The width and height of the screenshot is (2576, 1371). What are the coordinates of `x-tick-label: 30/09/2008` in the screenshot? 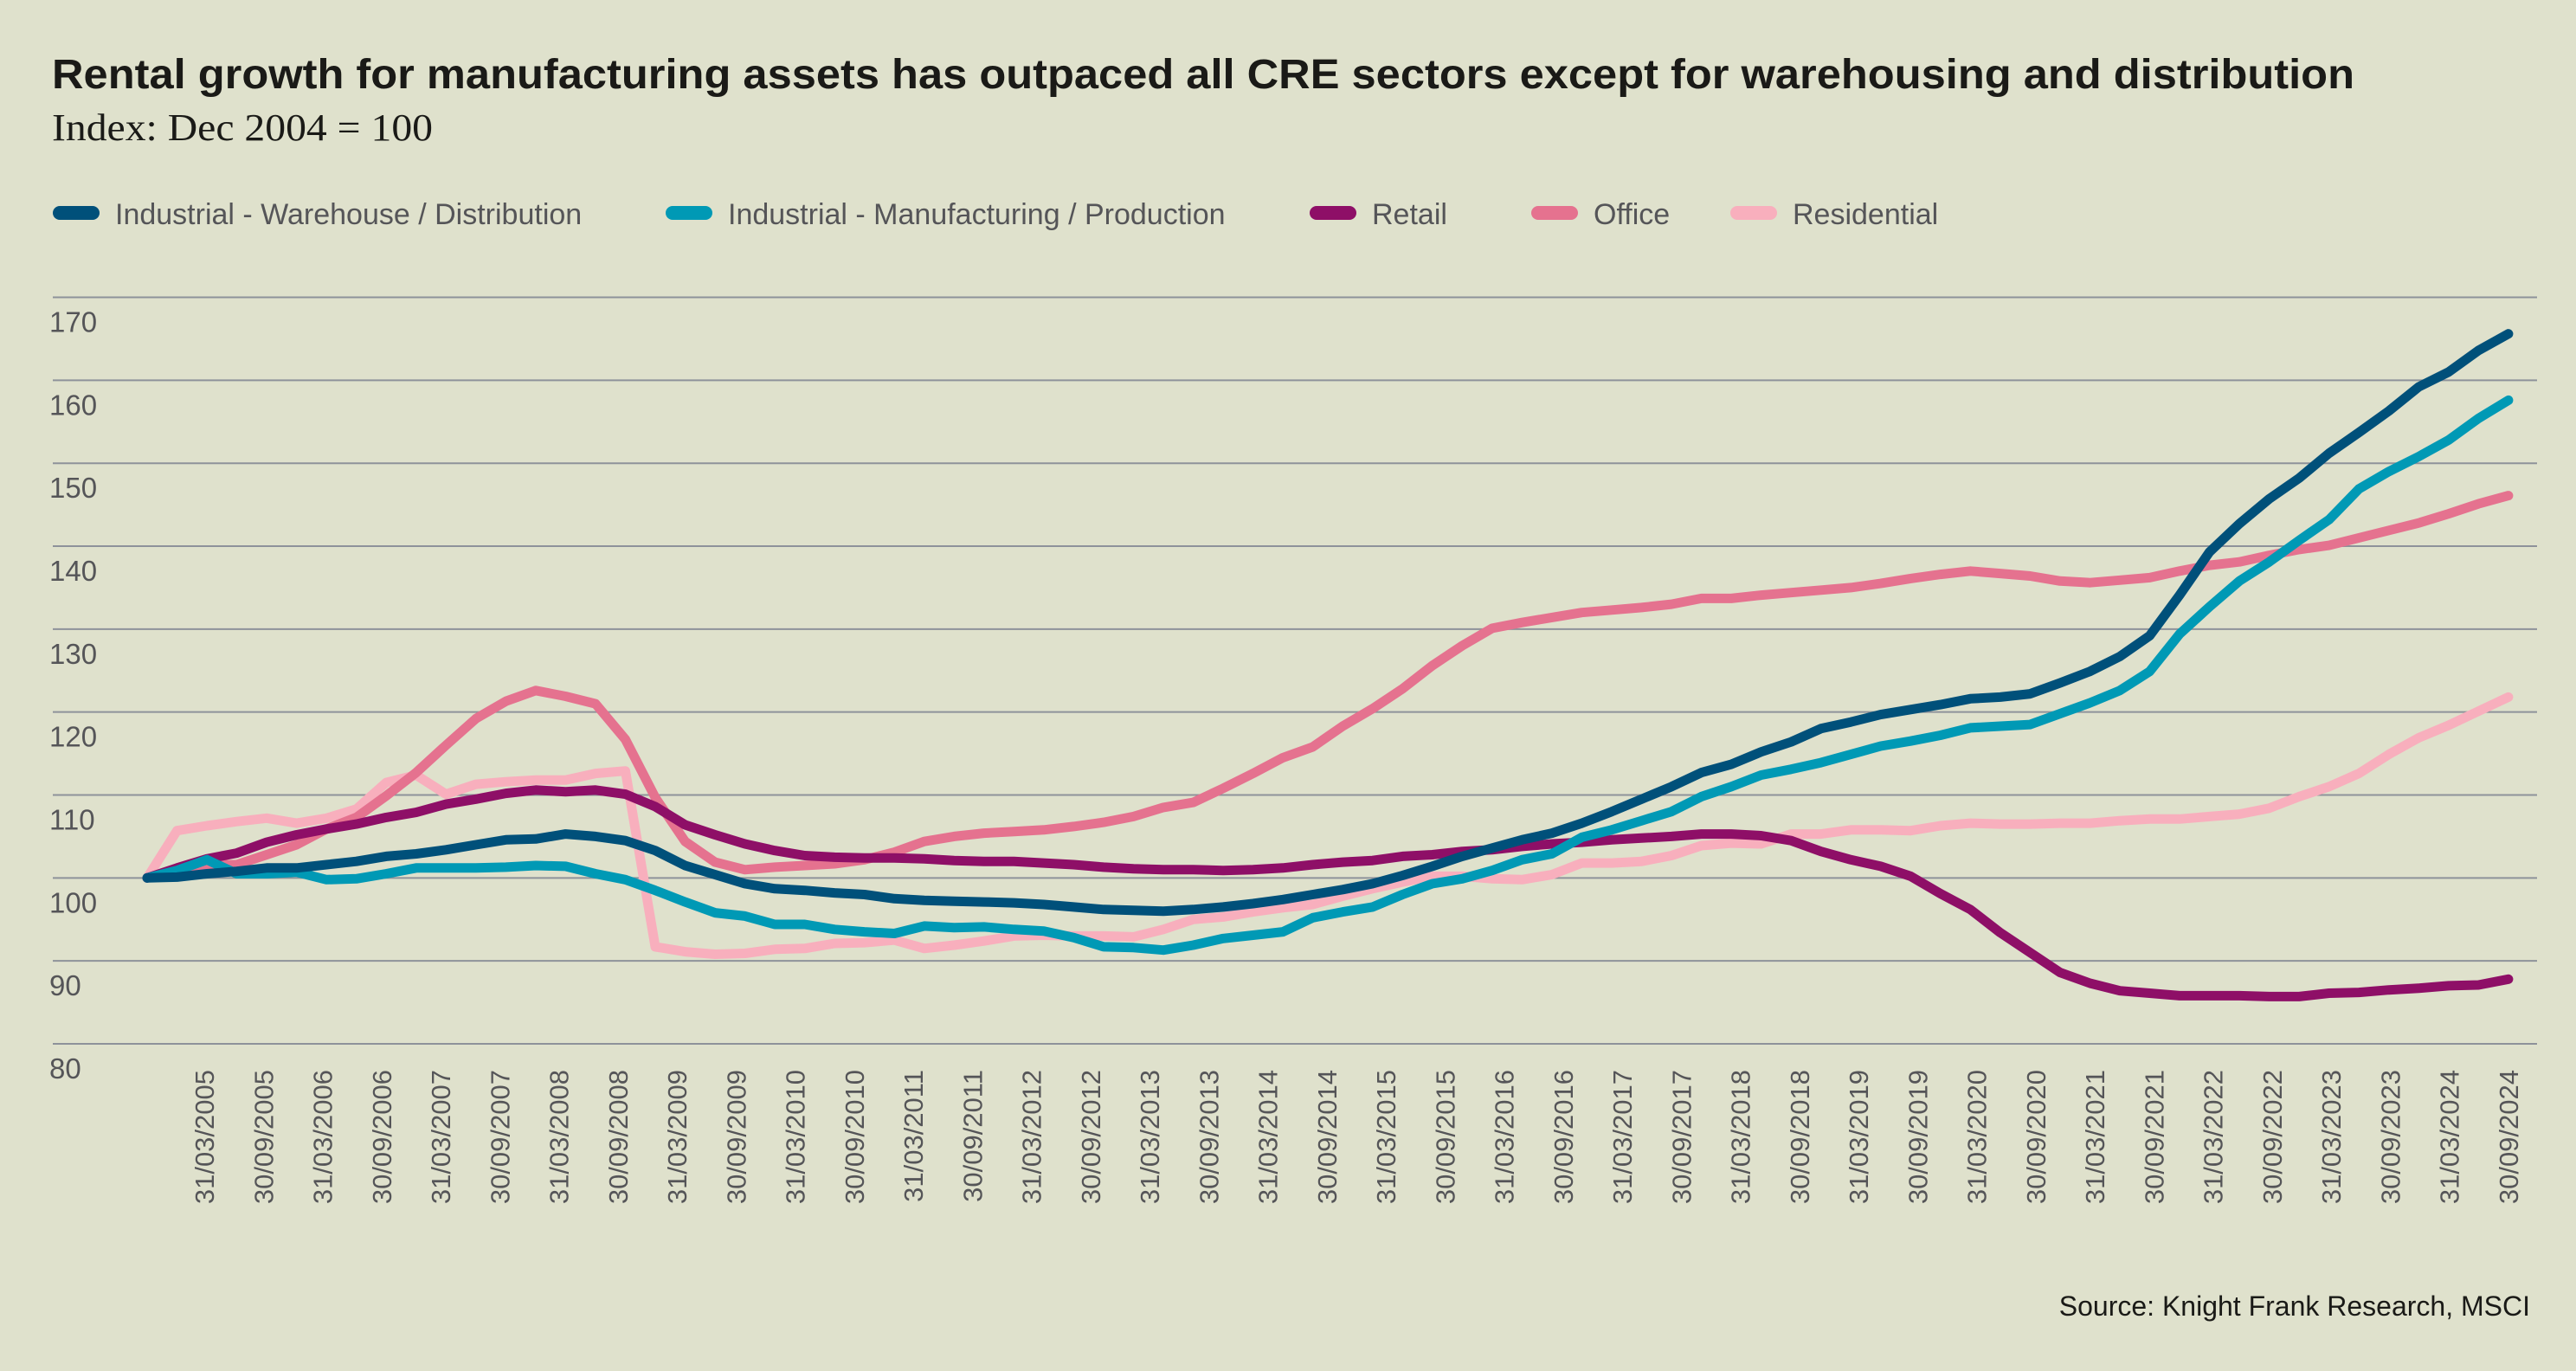 It's located at (618, 1137).